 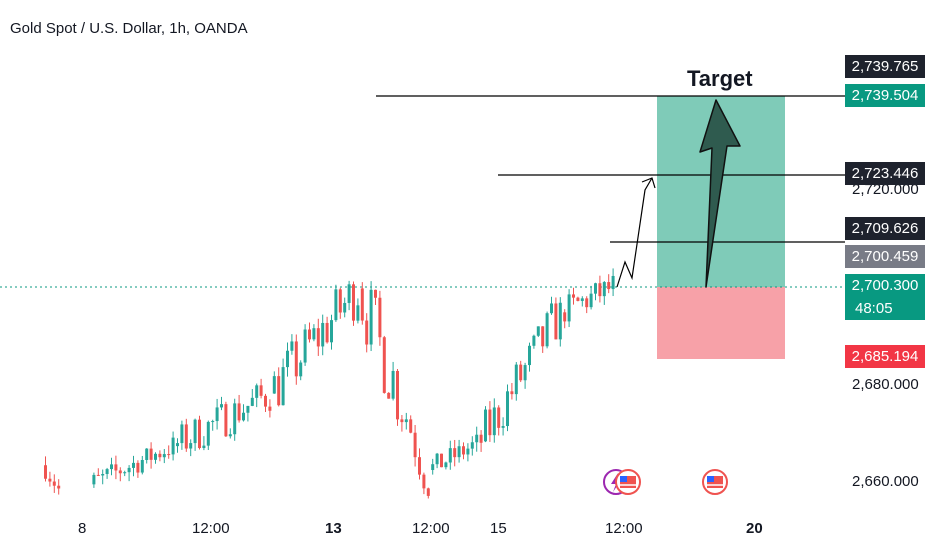 I want to click on x-tick-label: 12:00, so click(x=624, y=528).